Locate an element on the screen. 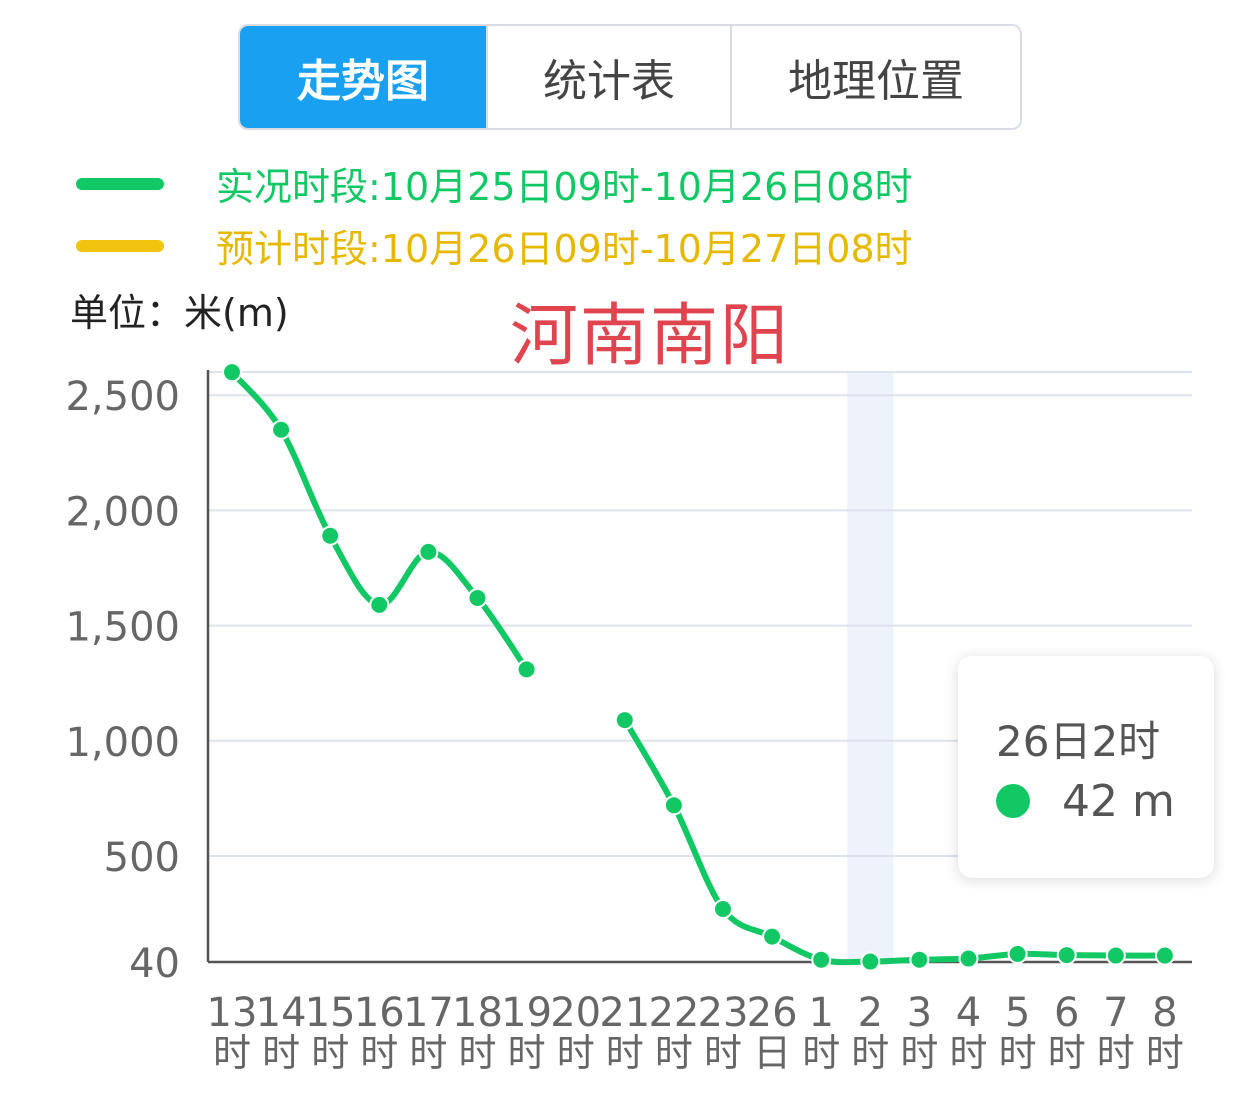 This screenshot has width=1260, height=1108. highlight-band is located at coordinates (870, 667).